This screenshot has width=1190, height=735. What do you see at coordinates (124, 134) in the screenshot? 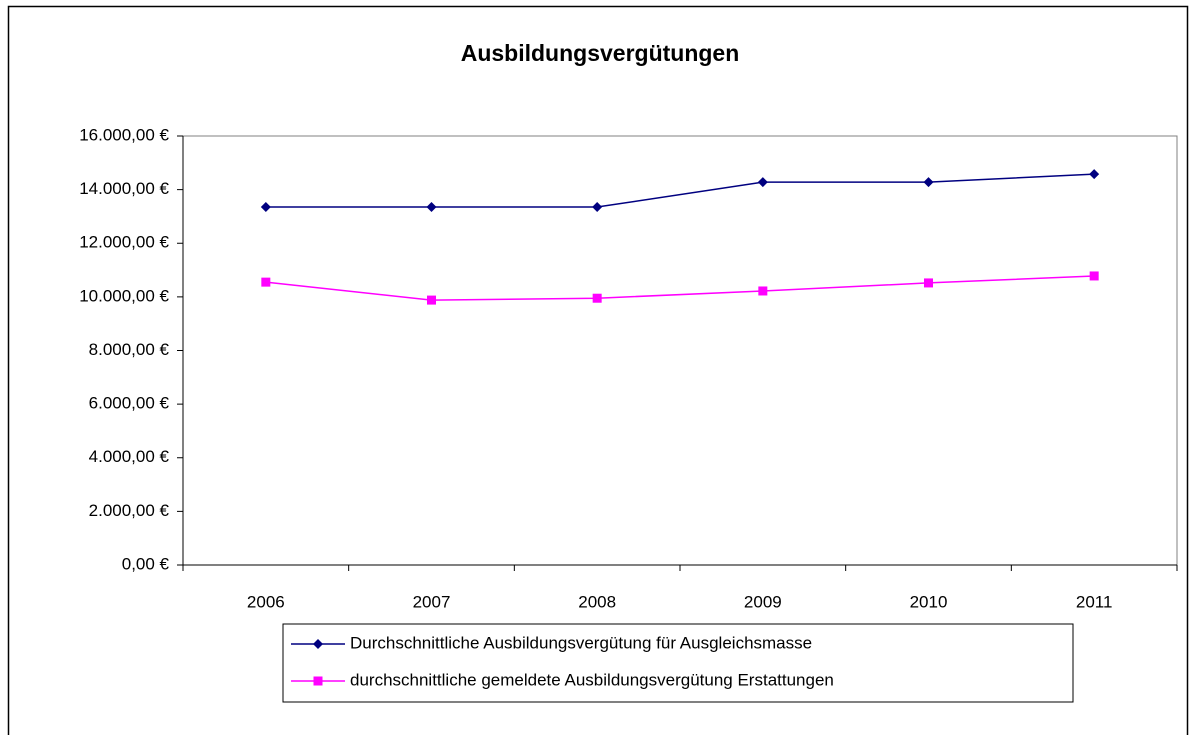
I see `y-tick-label: 16.000,00 €` at bounding box center [124, 134].